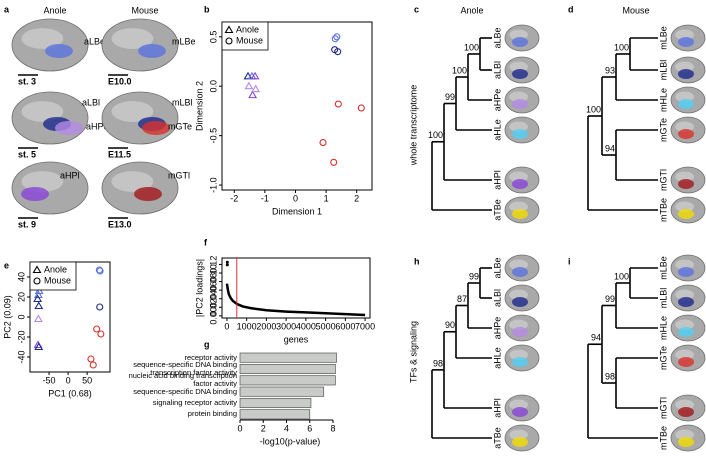 The image size is (706, 463). What do you see at coordinates (49, 380) in the screenshot?
I see `x-tick-label: -50` at bounding box center [49, 380].